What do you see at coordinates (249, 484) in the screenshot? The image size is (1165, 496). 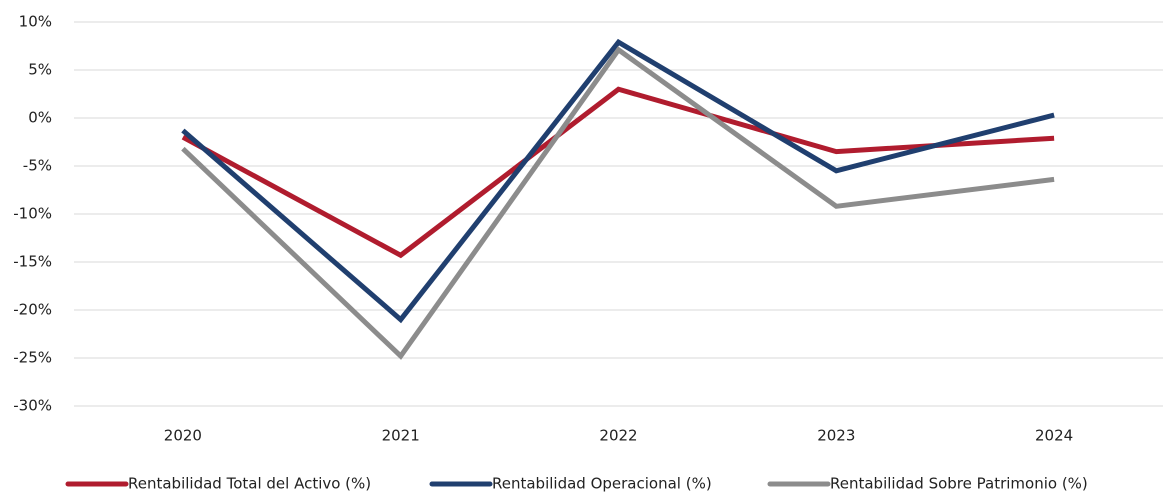 I see `legend-label: Rentabilidad Total del Activo (%)` at bounding box center [249, 484].